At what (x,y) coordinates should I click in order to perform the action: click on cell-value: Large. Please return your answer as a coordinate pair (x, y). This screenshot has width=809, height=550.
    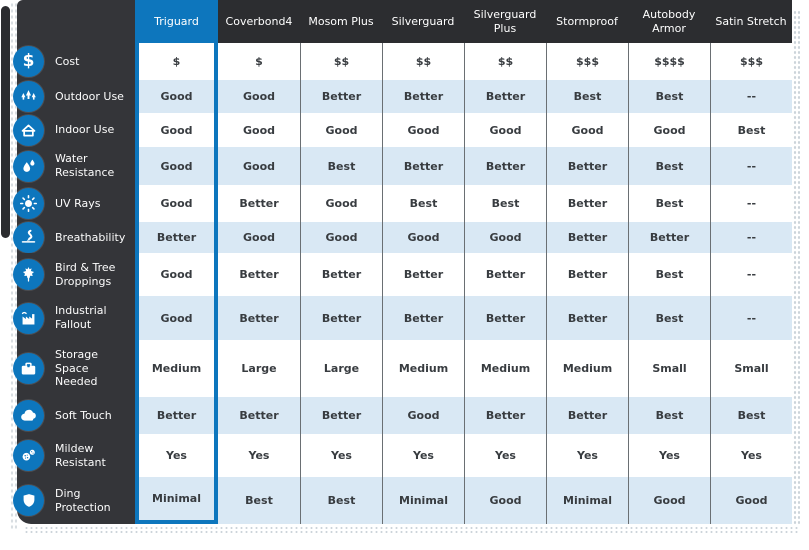
    Looking at the image, I should click on (341, 368).